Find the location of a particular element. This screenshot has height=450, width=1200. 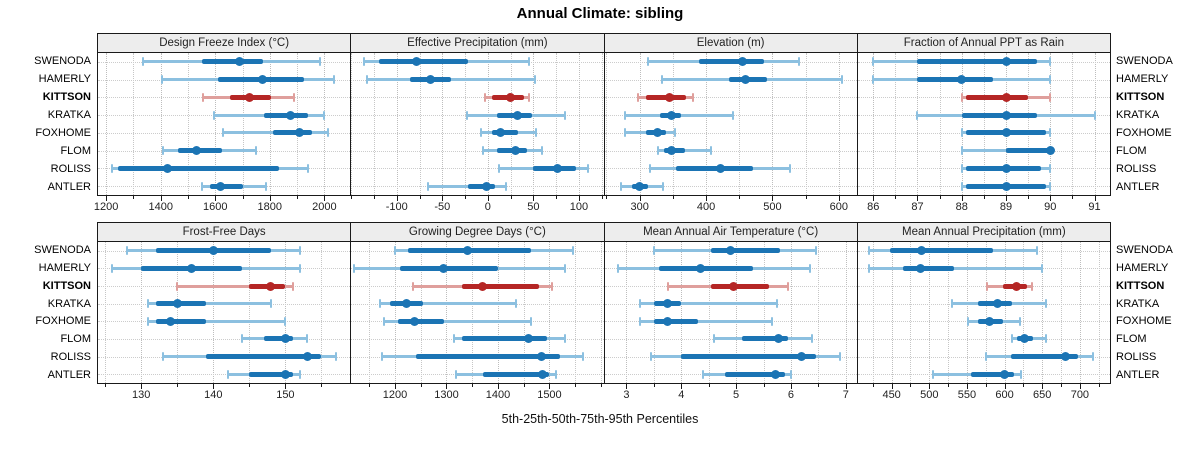

axis-tick-label: 1600 is located at coordinates (215, 207).